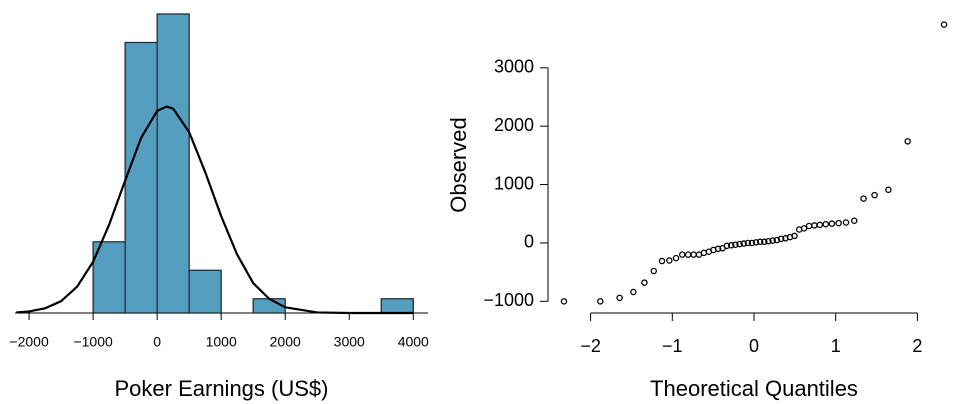 This screenshot has width=975, height=404. What do you see at coordinates (93, 342) in the screenshot?
I see `x-tick-label: −1000` at bounding box center [93, 342].